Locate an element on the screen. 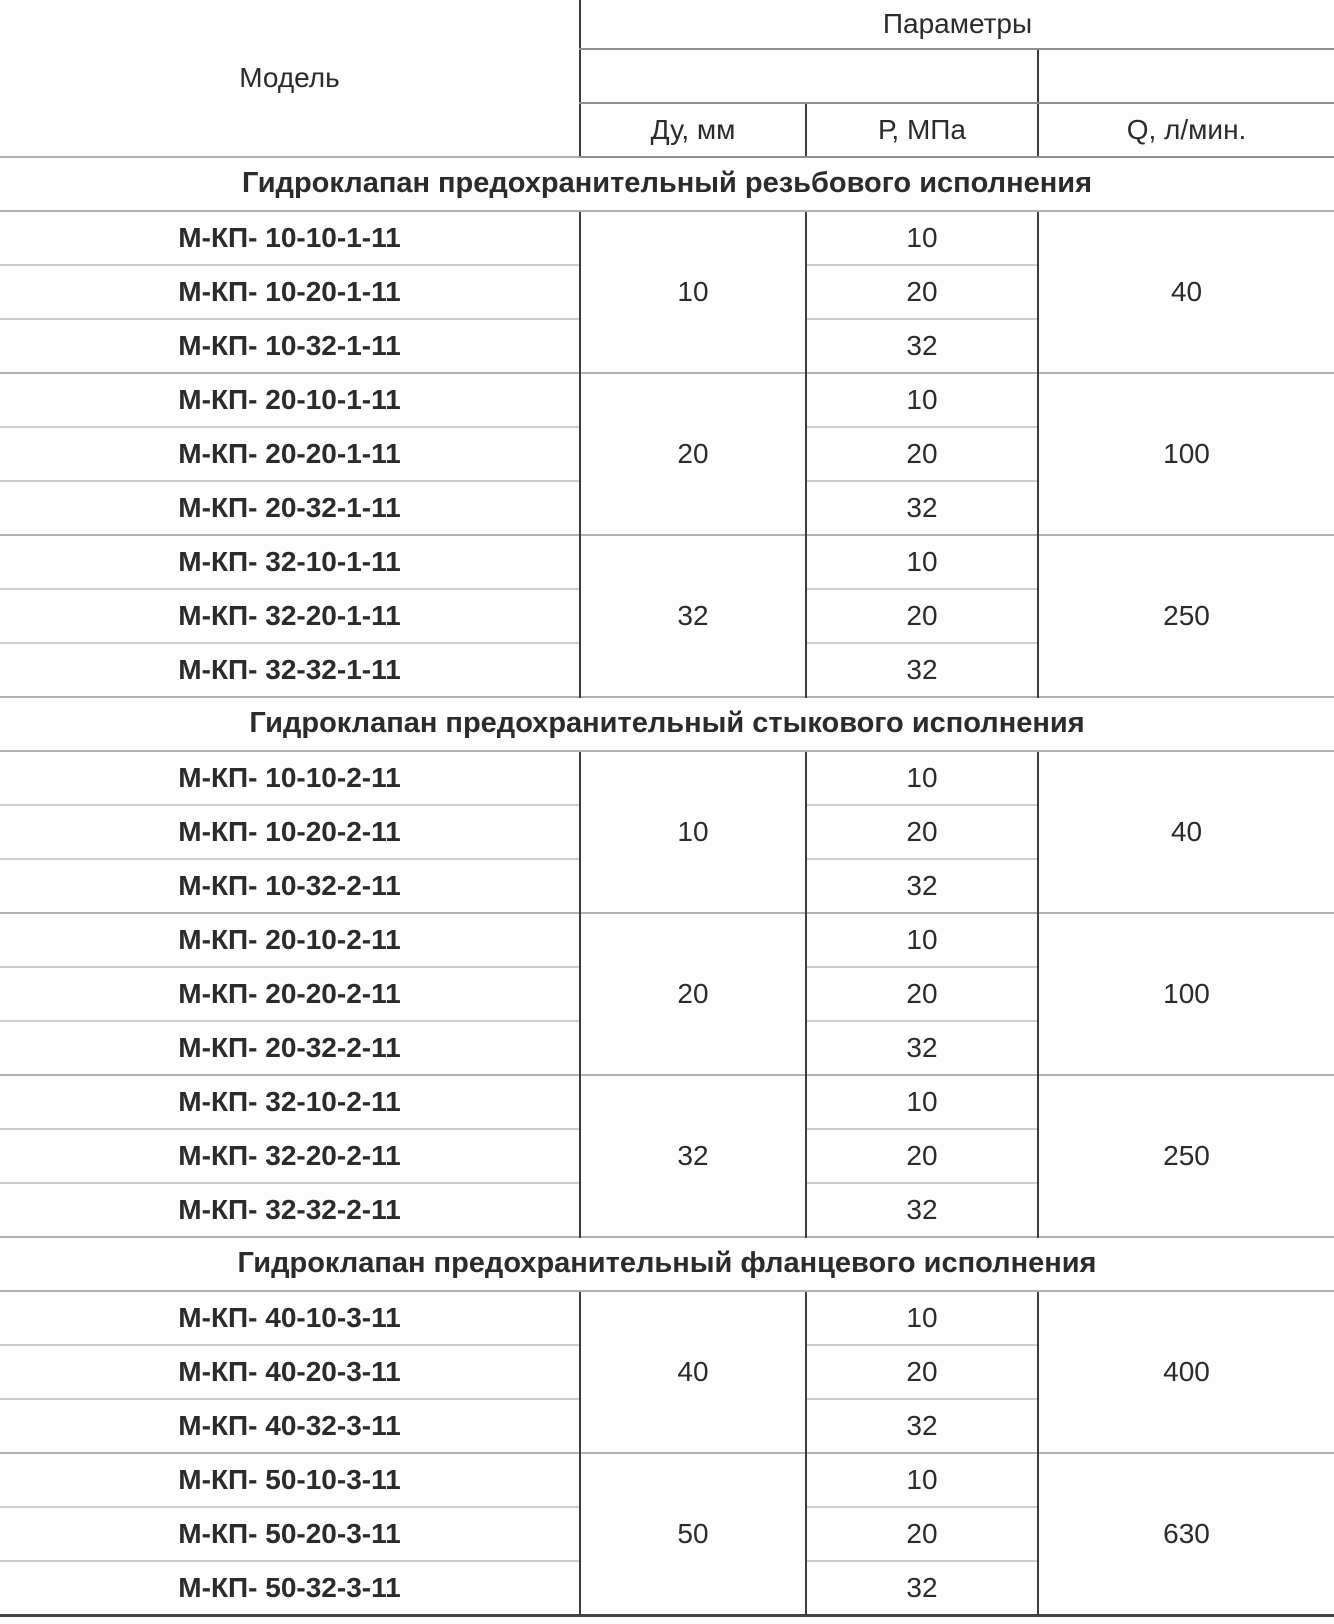  model-cell: М-КП- 20-20-2-11 is located at coordinates (290, 993).